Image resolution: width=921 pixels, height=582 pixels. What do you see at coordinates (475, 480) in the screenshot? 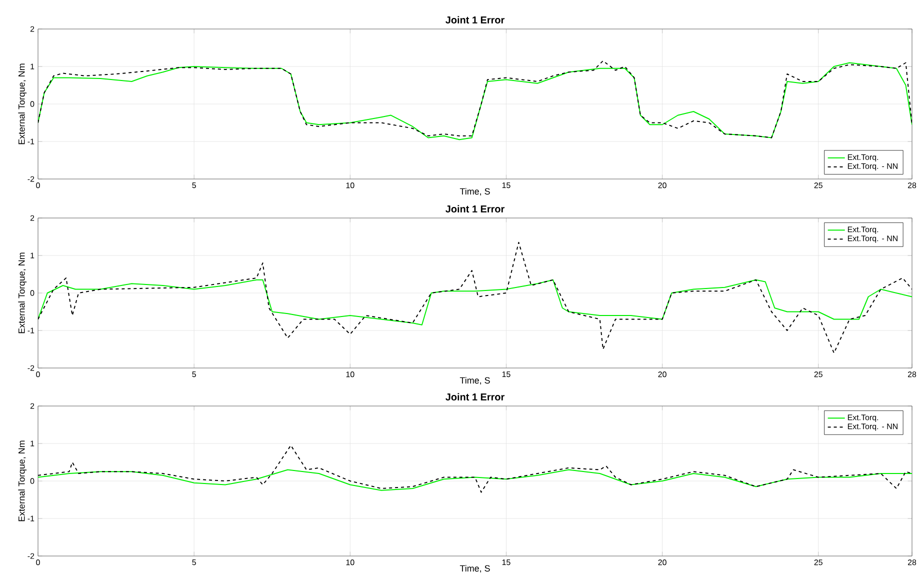
I see `line-series` at bounding box center [475, 480].